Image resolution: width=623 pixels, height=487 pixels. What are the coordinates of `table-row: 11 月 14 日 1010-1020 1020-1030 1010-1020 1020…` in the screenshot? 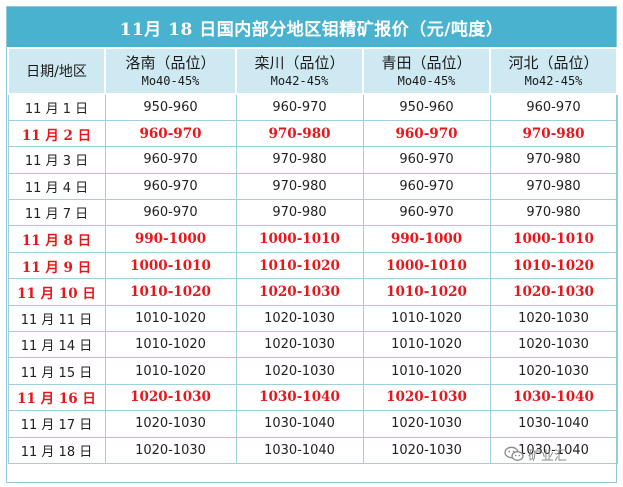 It's located at (312, 345).